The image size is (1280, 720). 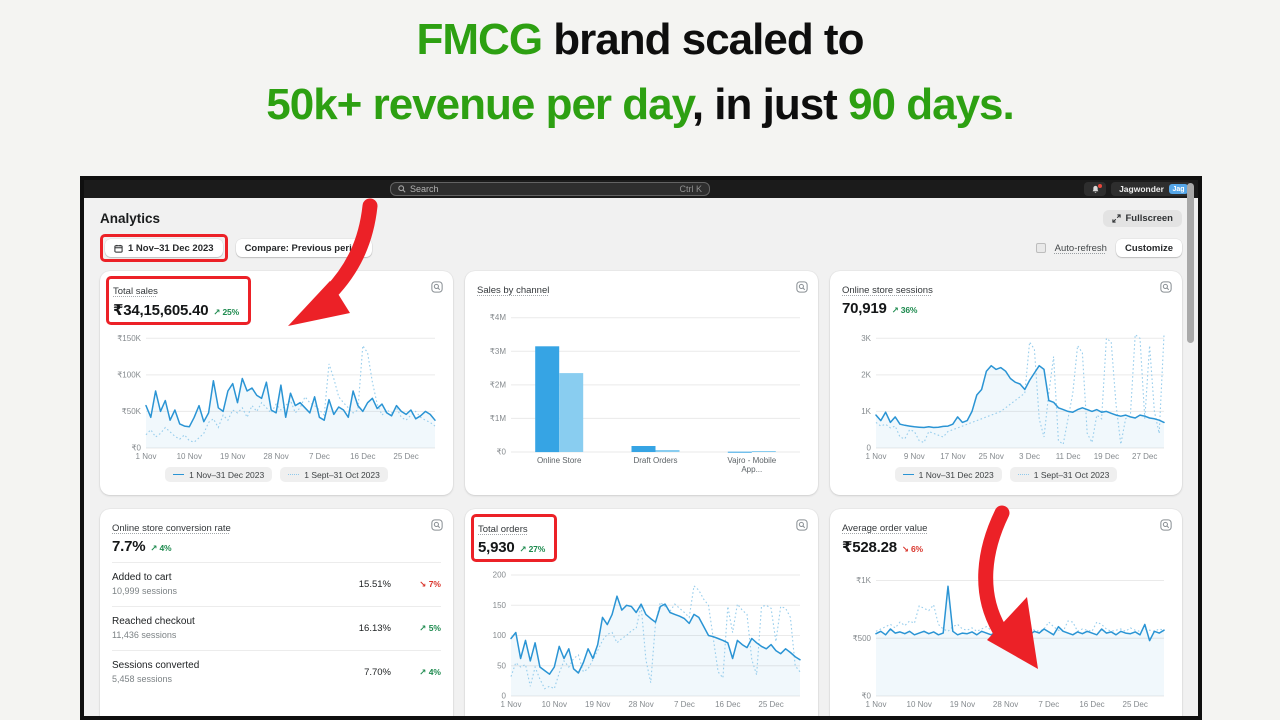 What do you see at coordinates (129, 546) in the screenshot?
I see `conversion-value: 7.7%` at bounding box center [129, 546].